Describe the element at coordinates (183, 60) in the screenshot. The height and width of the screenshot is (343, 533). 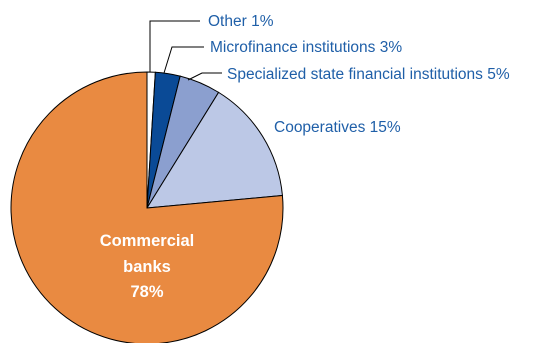
I see `leader-line-microfinance` at that location.